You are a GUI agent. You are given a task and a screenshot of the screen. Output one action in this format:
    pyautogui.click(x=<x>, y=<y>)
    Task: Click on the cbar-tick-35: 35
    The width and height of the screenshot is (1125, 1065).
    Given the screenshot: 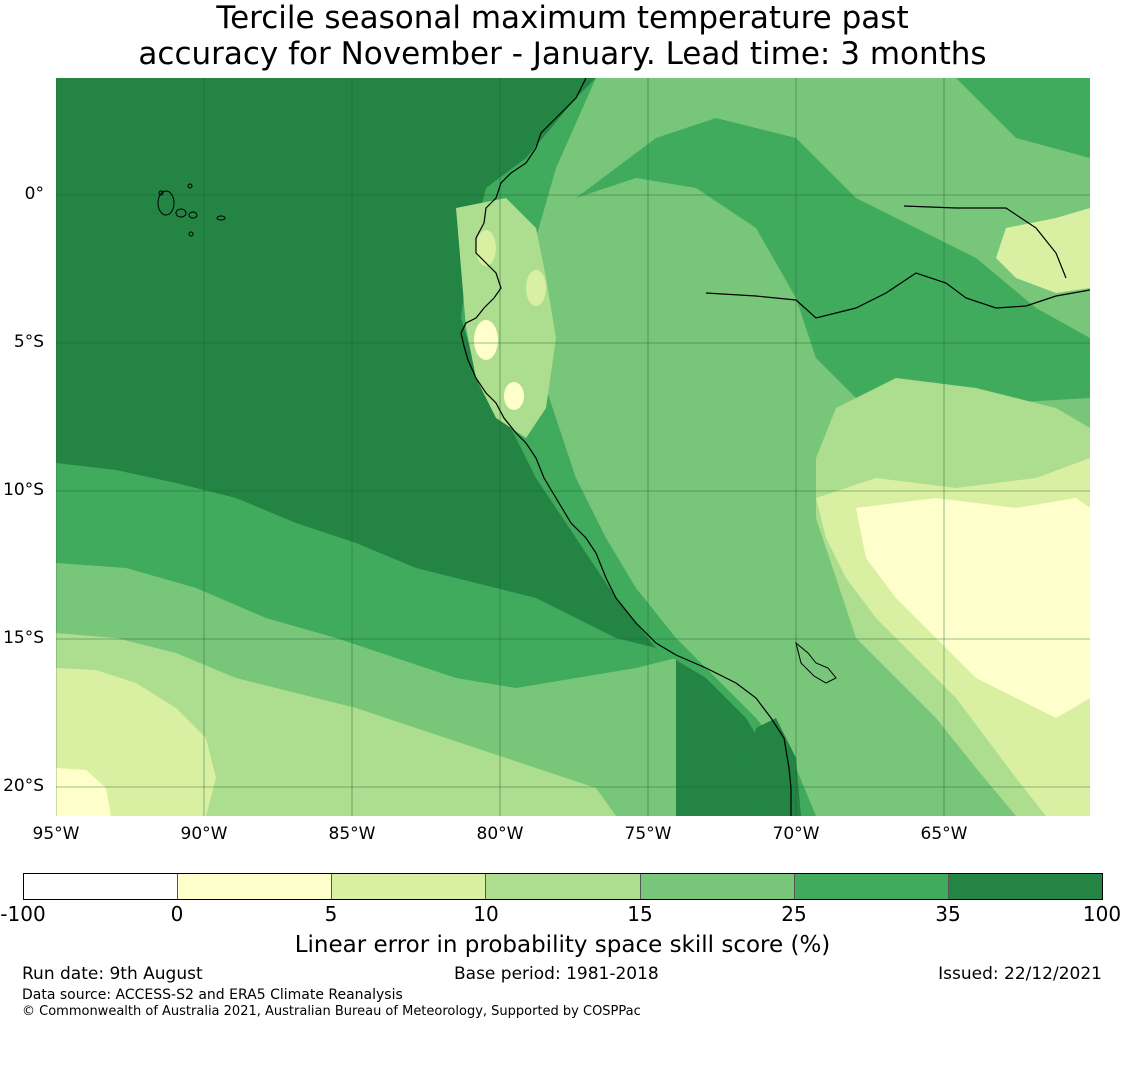 What is the action you would take?
    pyautogui.click(x=948, y=914)
    